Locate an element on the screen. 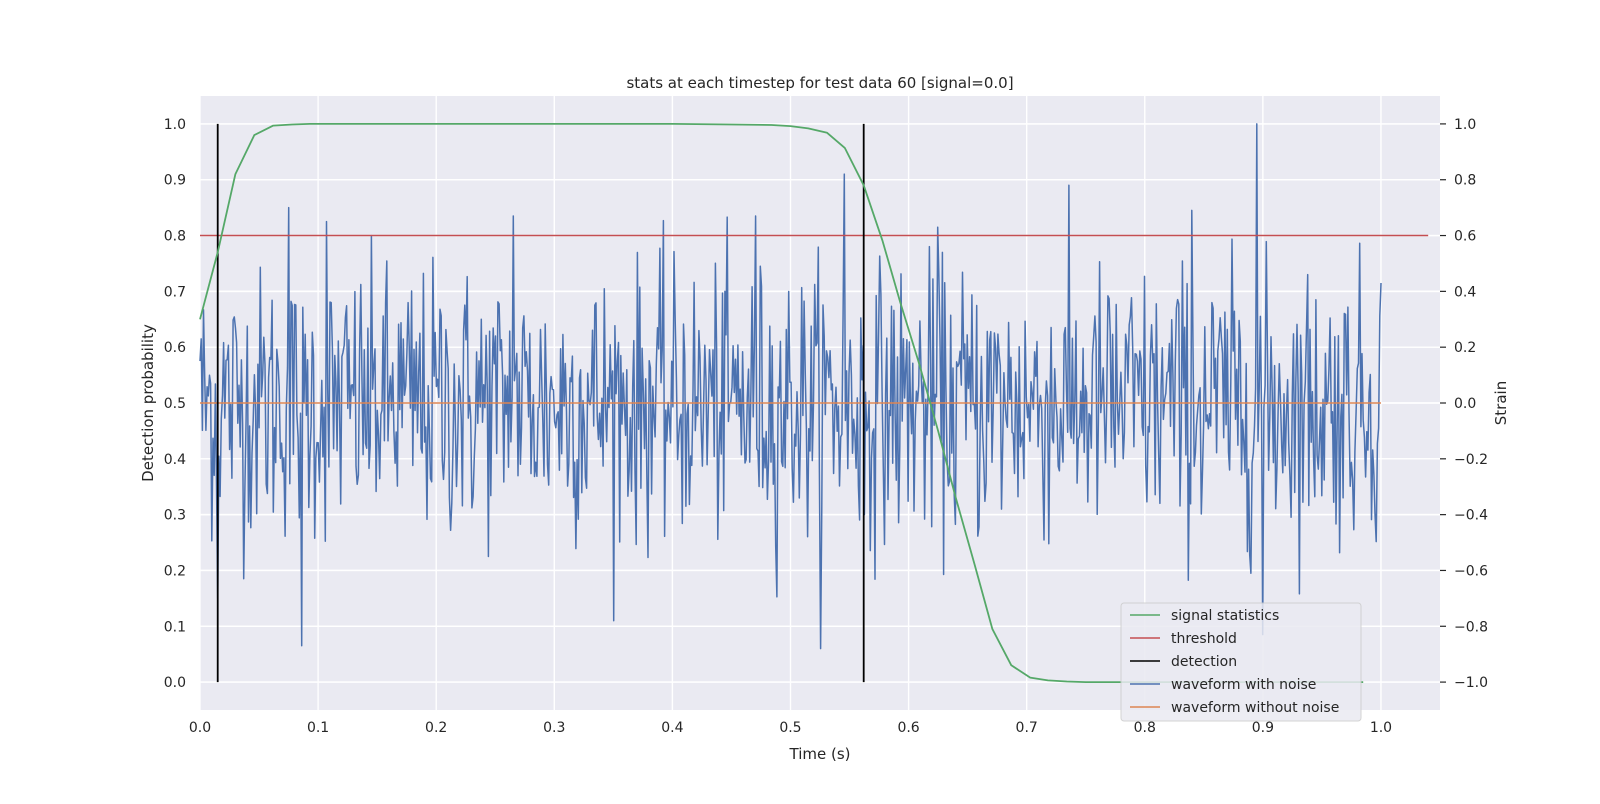 The height and width of the screenshot is (804, 1600). y-tick-label-right: 0.8 is located at coordinates (1465, 181).